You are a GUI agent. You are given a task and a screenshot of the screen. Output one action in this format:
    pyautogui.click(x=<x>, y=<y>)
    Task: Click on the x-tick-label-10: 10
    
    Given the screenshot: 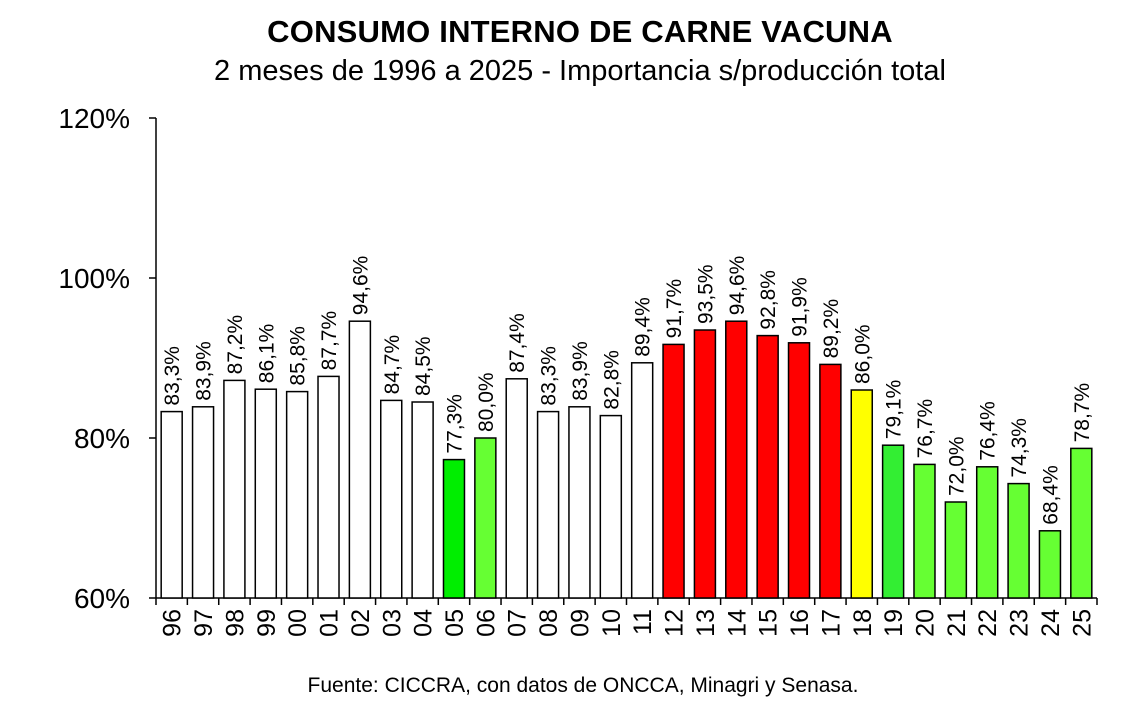 What is the action you would take?
    pyautogui.click(x=612, y=623)
    